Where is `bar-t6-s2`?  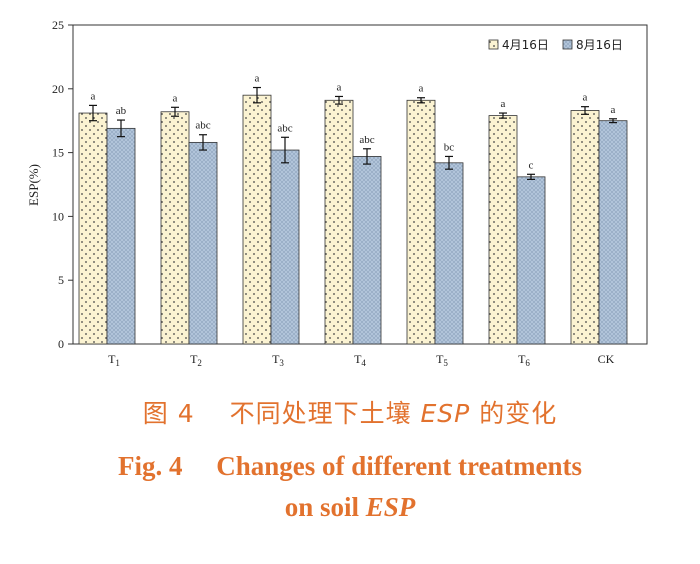 bar-t6-s2 is located at coordinates (531, 260).